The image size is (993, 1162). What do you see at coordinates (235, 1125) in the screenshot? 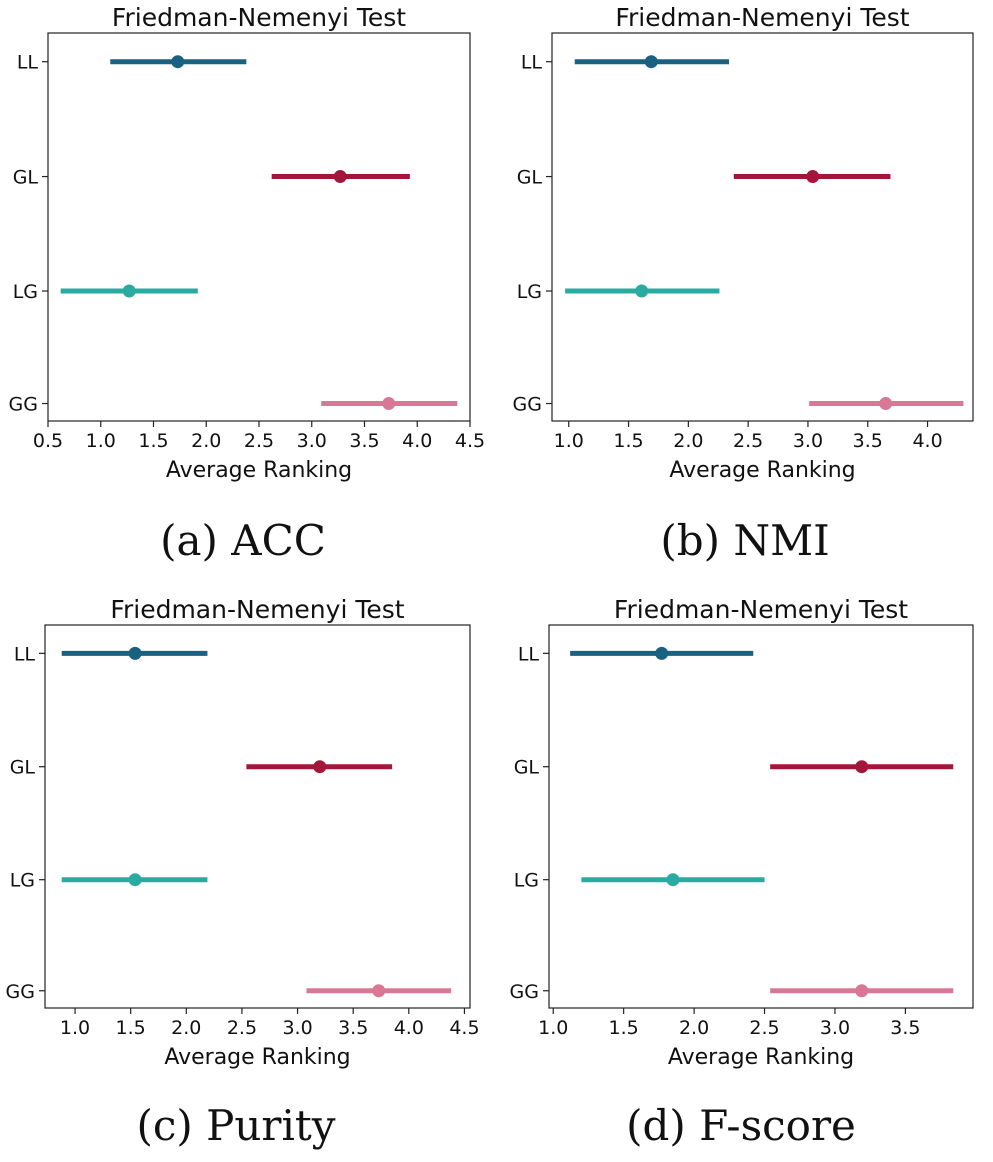
I see `caption-purity: (c) Purity` at bounding box center [235, 1125].